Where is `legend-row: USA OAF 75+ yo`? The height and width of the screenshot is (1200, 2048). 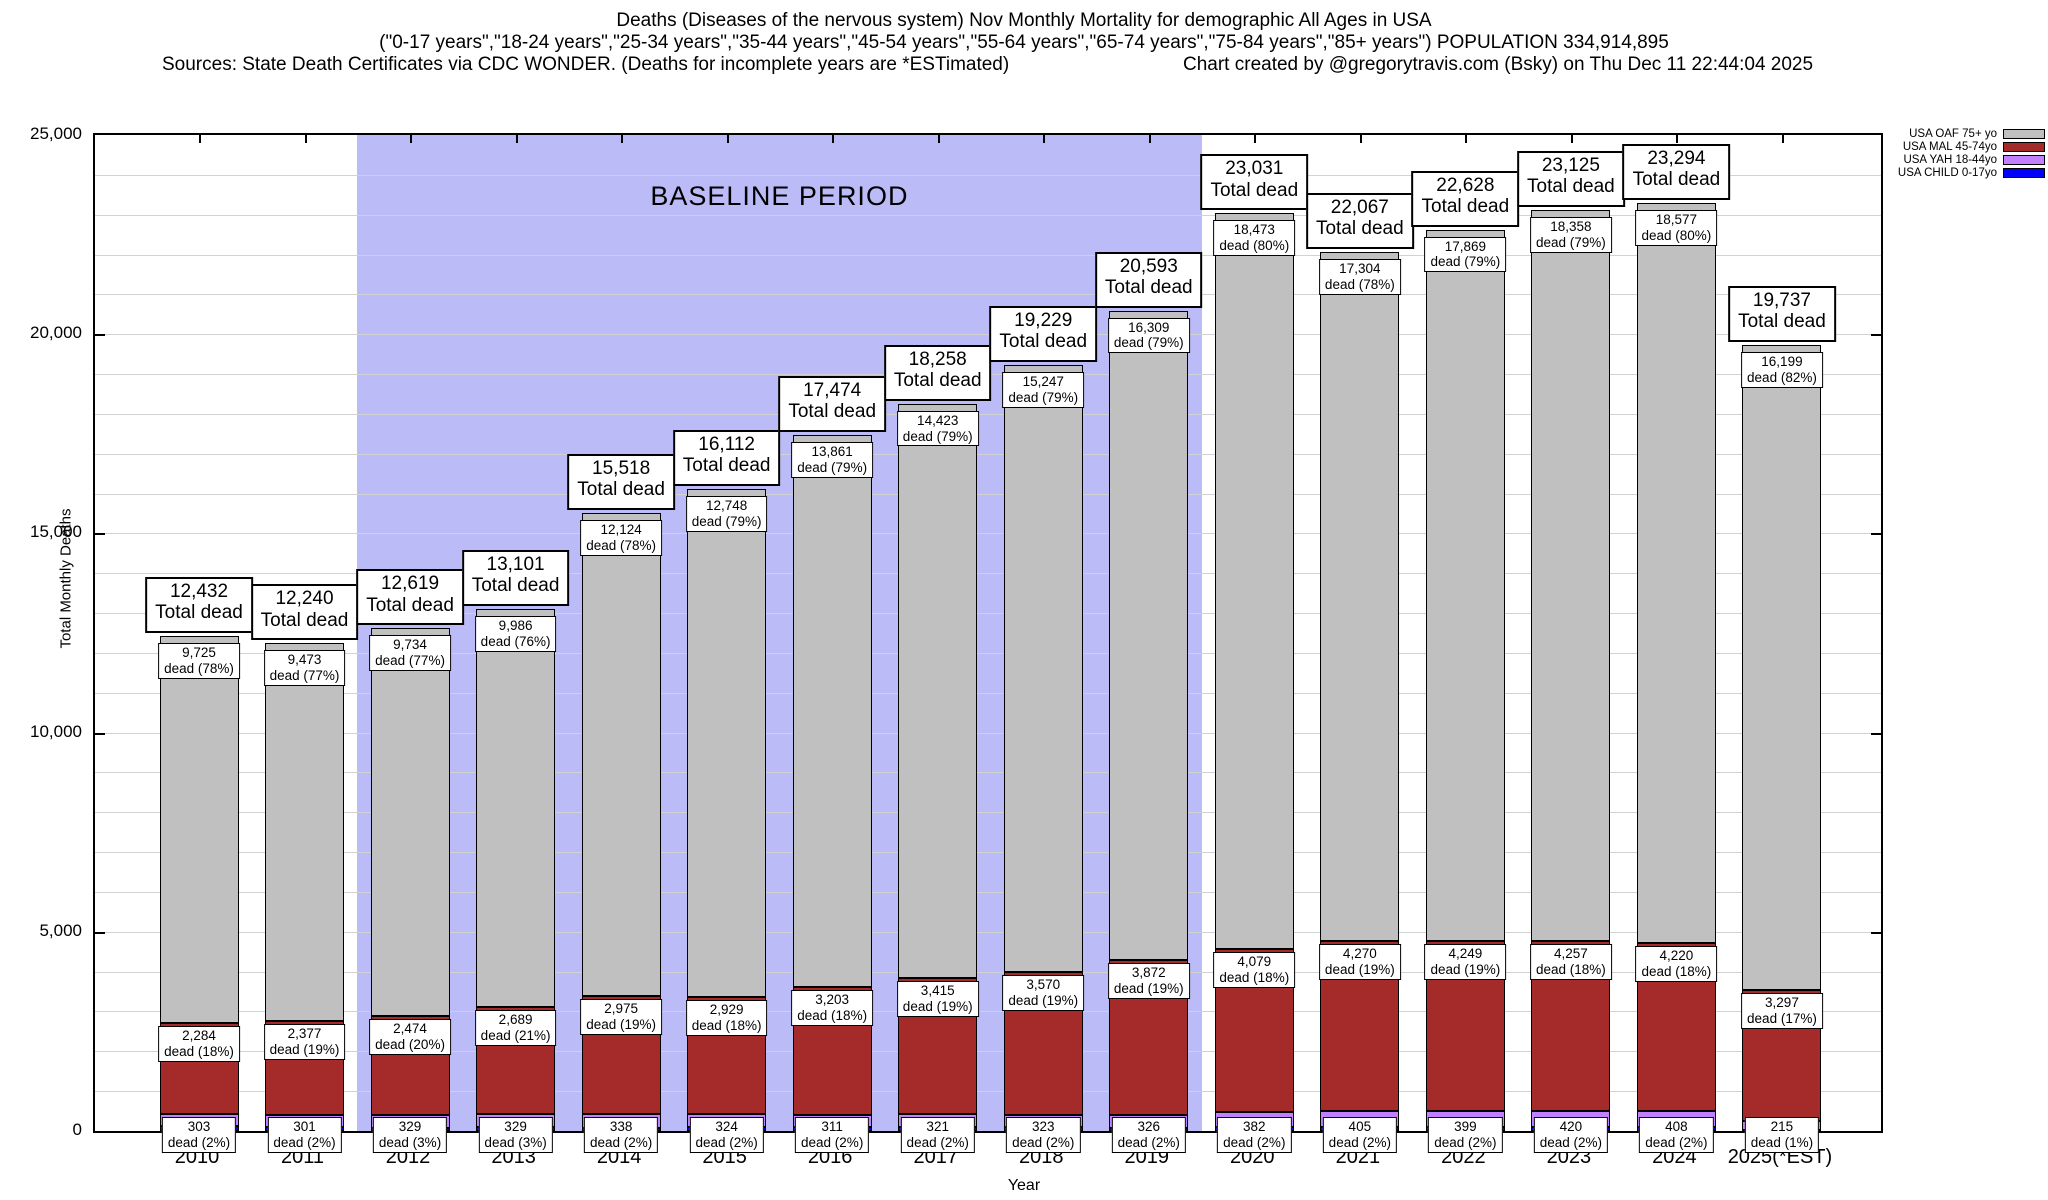
legend-row: USA OAF 75+ yo is located at coordinates (1971, 133).